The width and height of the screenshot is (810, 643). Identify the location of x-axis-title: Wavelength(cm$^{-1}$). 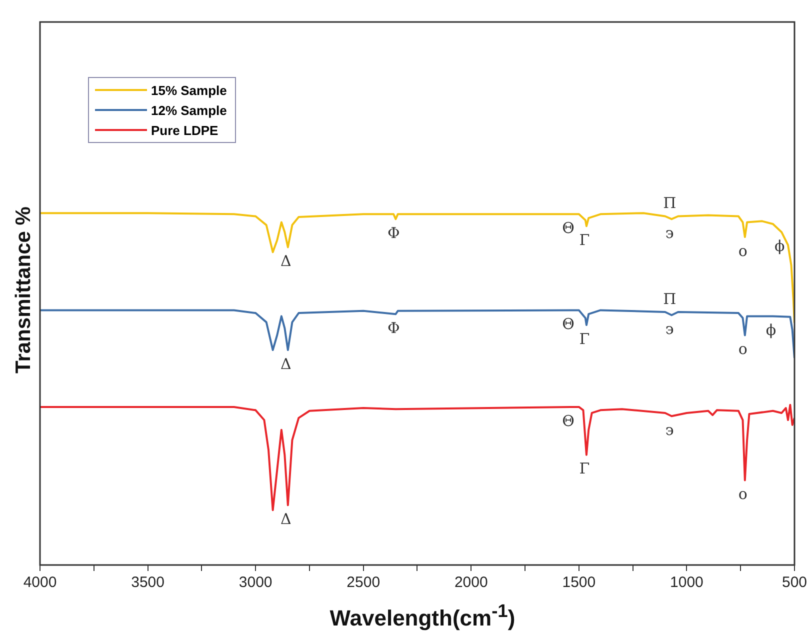
(422, 616).